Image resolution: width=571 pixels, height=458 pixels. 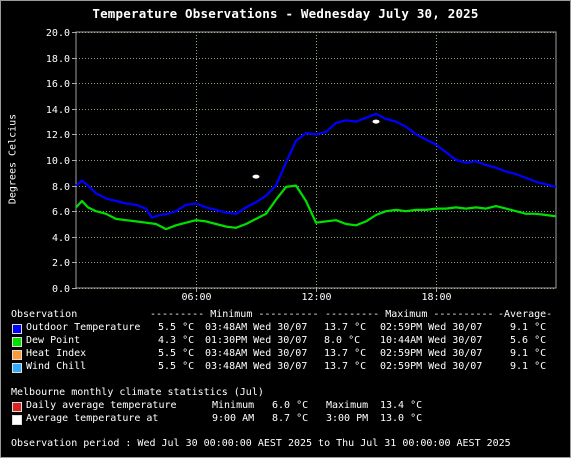 What do you see at coordinates (58, 33) in the screenshot?
I see `y-tick-label: 20.0` at bounding box center [58, 33].